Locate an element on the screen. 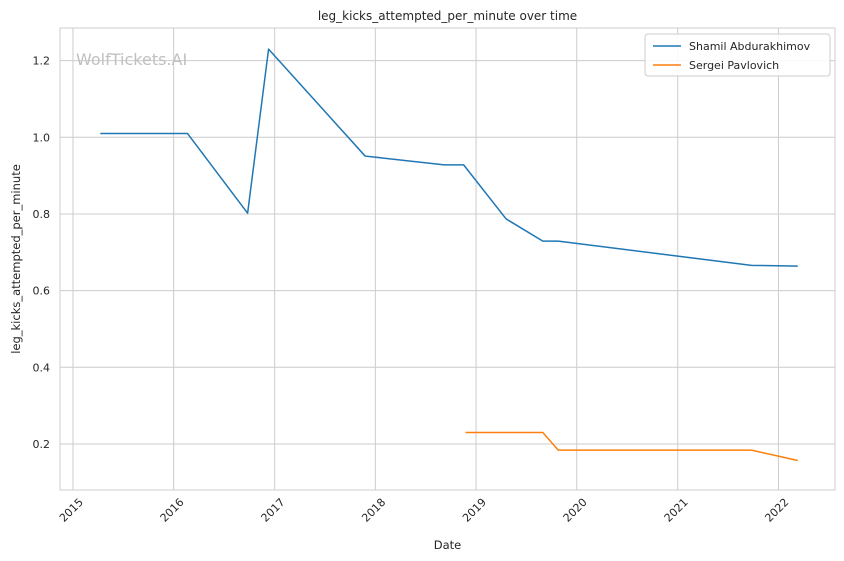 The image size is (844, 561). x-tick-label: 2022 is located at coordinates (776, 510).